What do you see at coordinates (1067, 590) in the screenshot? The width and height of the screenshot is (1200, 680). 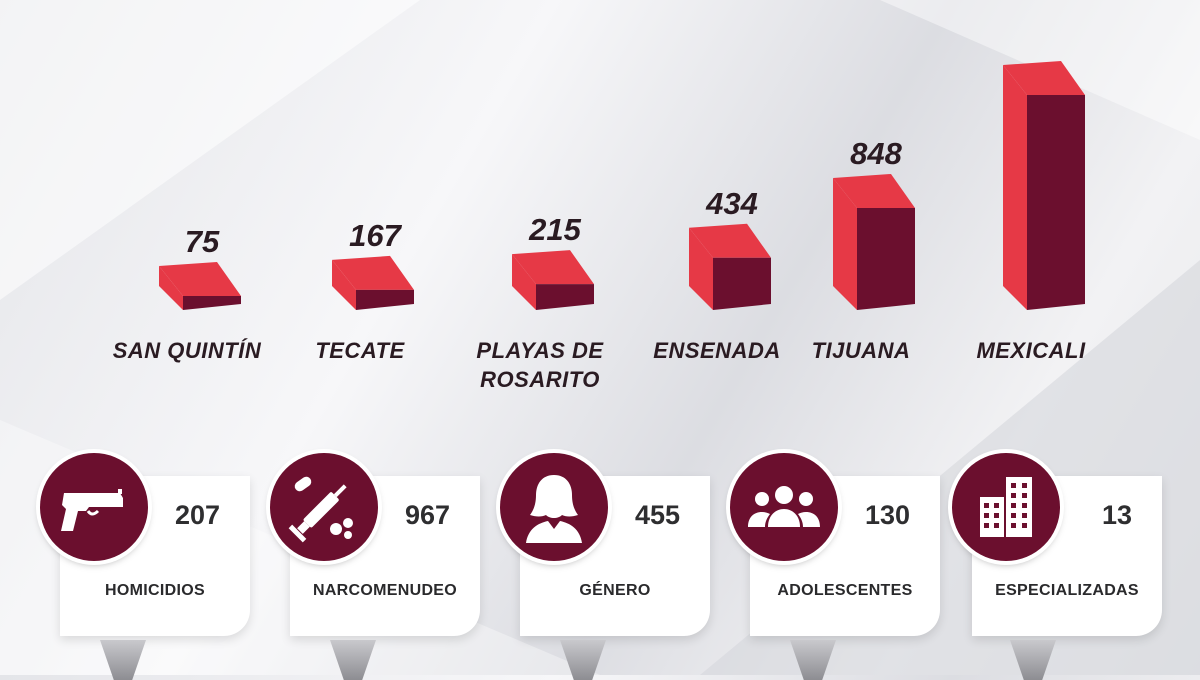 I see `stat-label: ESPECIALIZADAS` at bounding box center [1067, 590].